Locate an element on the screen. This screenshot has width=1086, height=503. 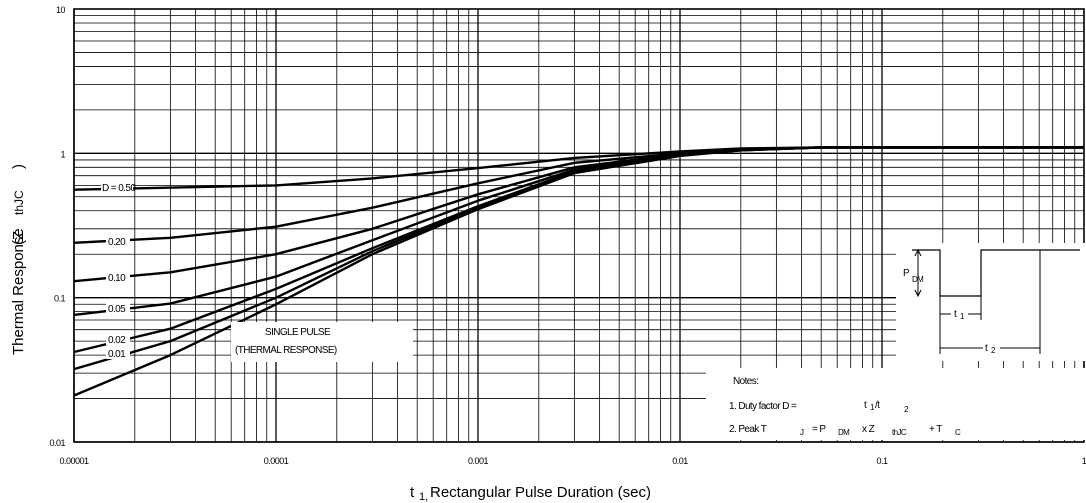
svg-text: (Z is located at coordinates (18, 238).